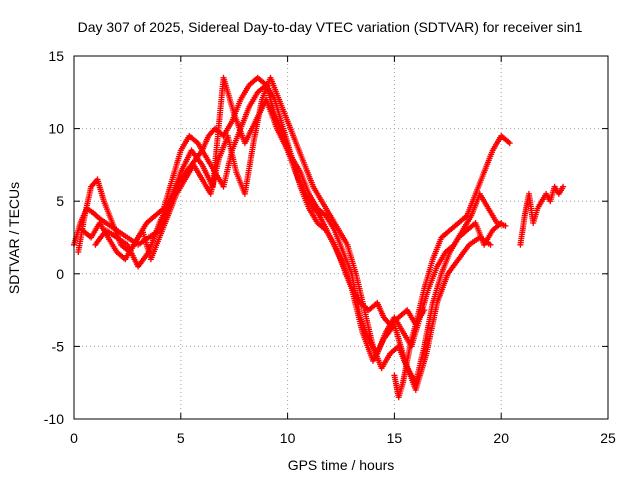 The width and height of the screenshot is (640, 480). What do you see at coordinates (60, 274) in the screenshot?
I see `y-tick-label: 0` at bounding box center [60, 274].